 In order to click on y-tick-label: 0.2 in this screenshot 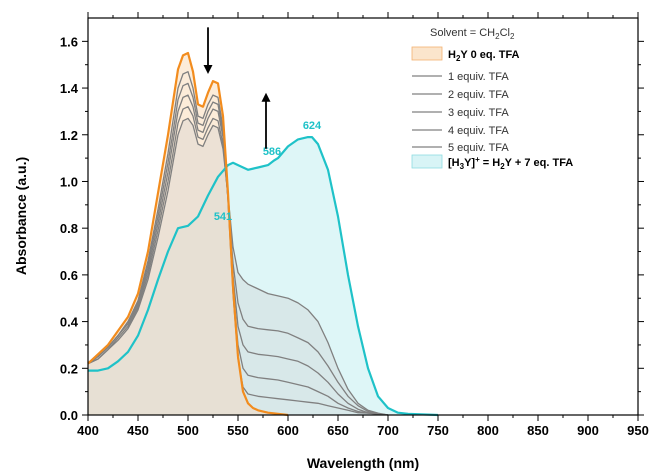, I will do `click(69, 368)`.